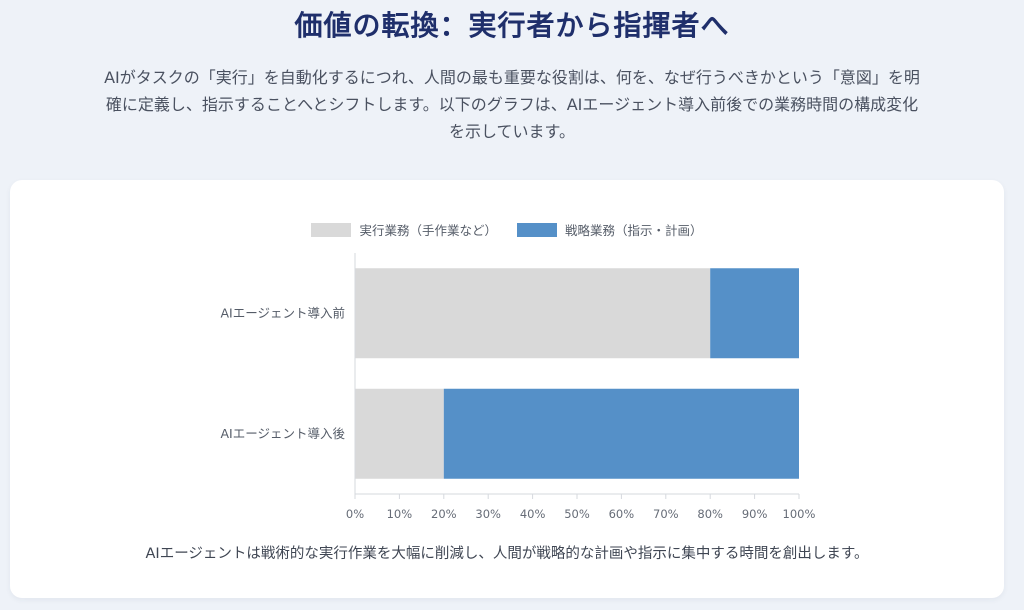 This screenshot has width=1024, height=610. I want to click on chart-legend: 実行業務（手作業など） 戦略業務（指示・計画）, so click(507, 229).